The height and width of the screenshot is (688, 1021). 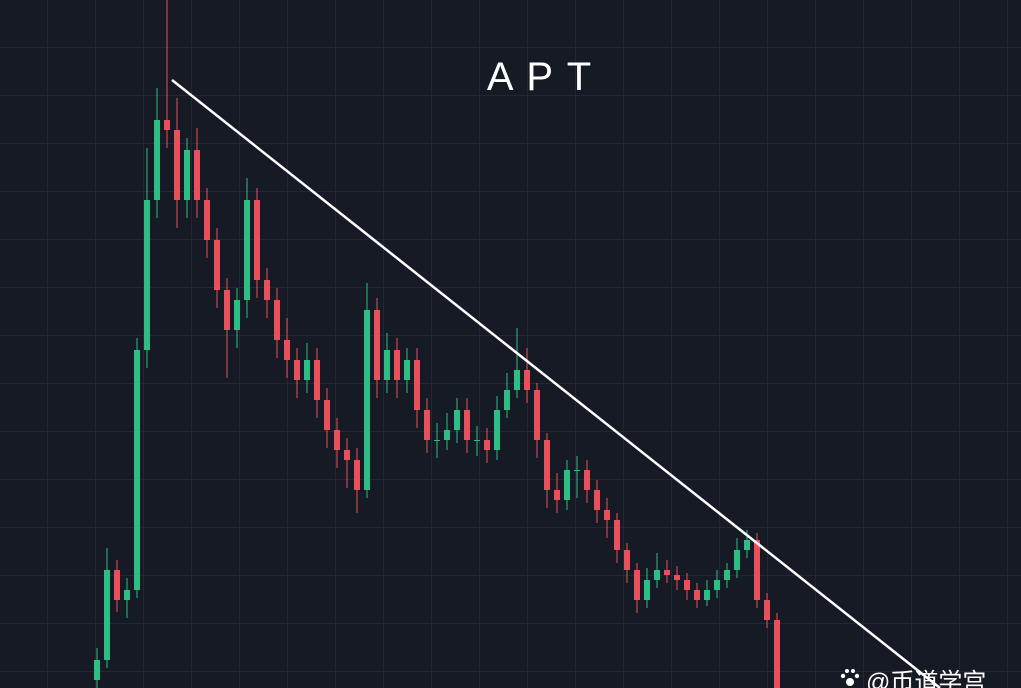 I want to click on chart-title: A P T, so click(x=540, y=77).